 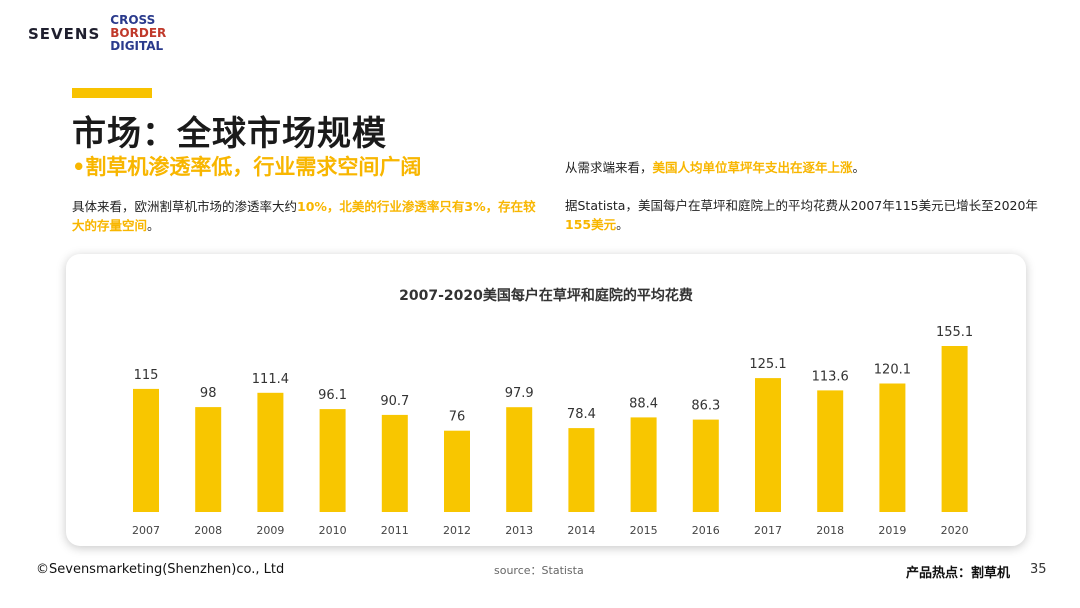 I want to click on right-paragraph-2-highlight: 155美元, so click(x=591, y=224).